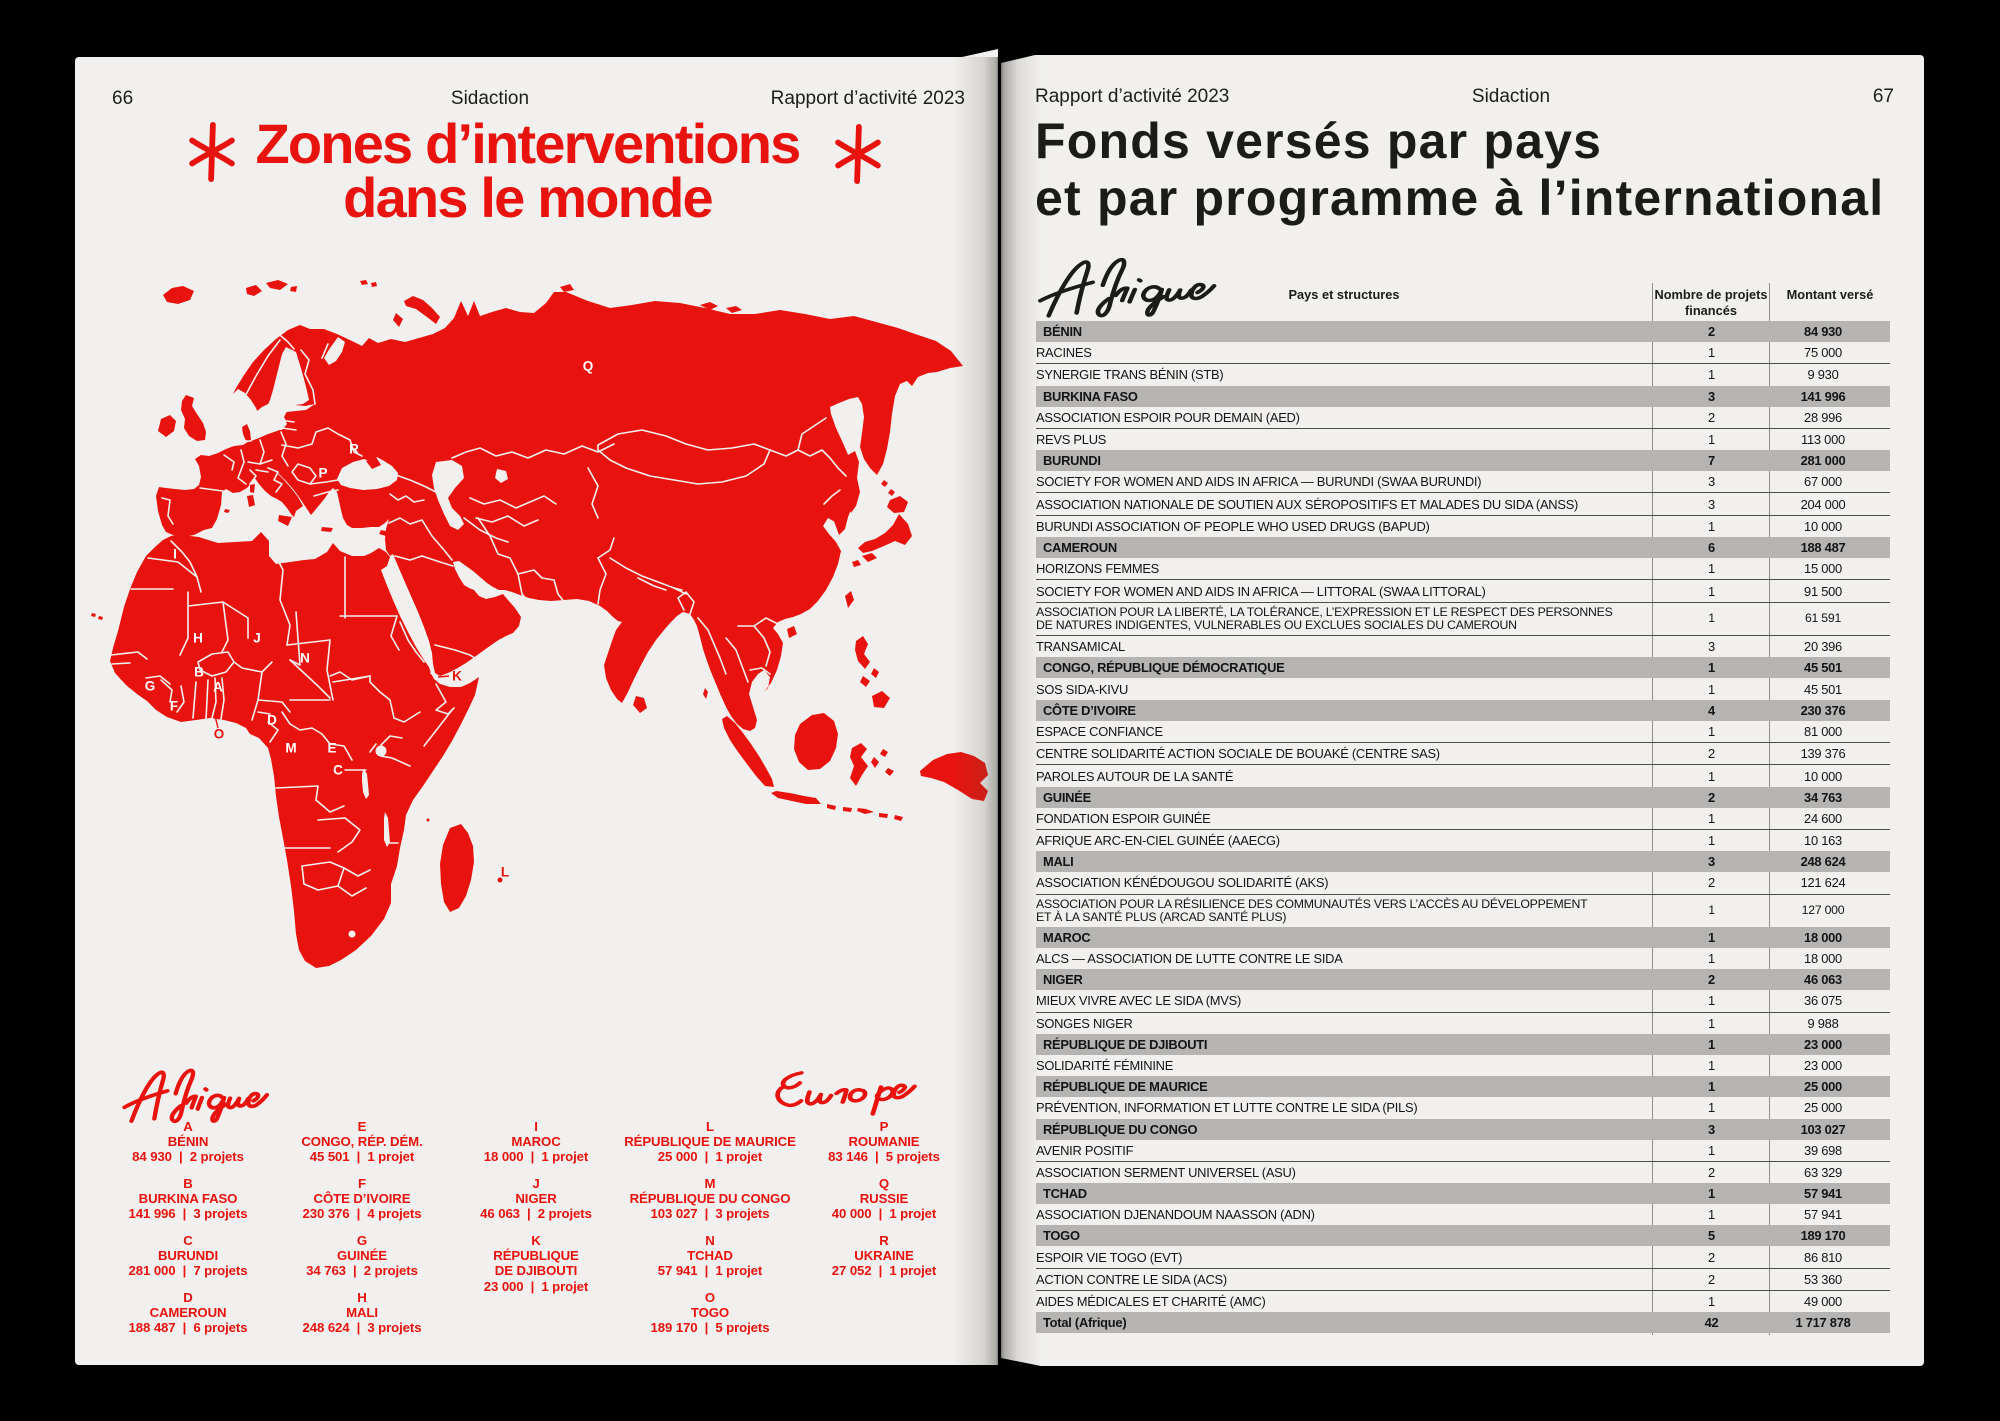  Describe the element at coordinates (290, 748) in the screenshot. I see `svg-text: M` at that location.